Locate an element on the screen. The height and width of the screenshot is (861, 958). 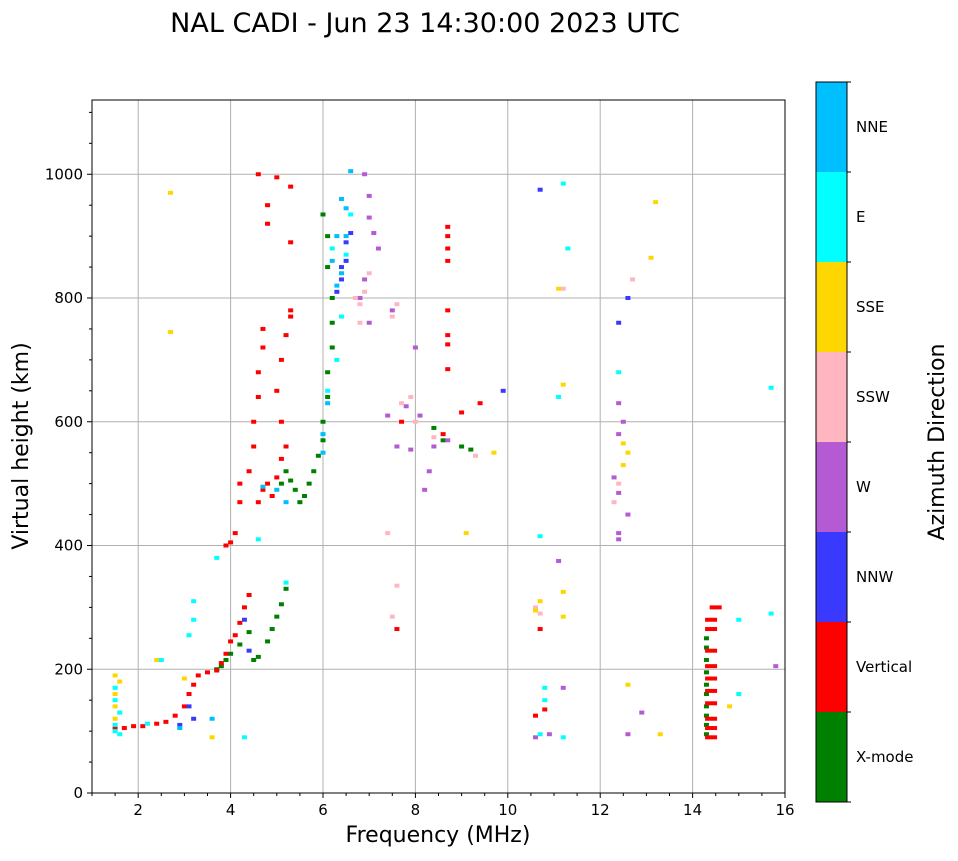
colorbar-tick-label: NNW is located at coordinates (874, 577).